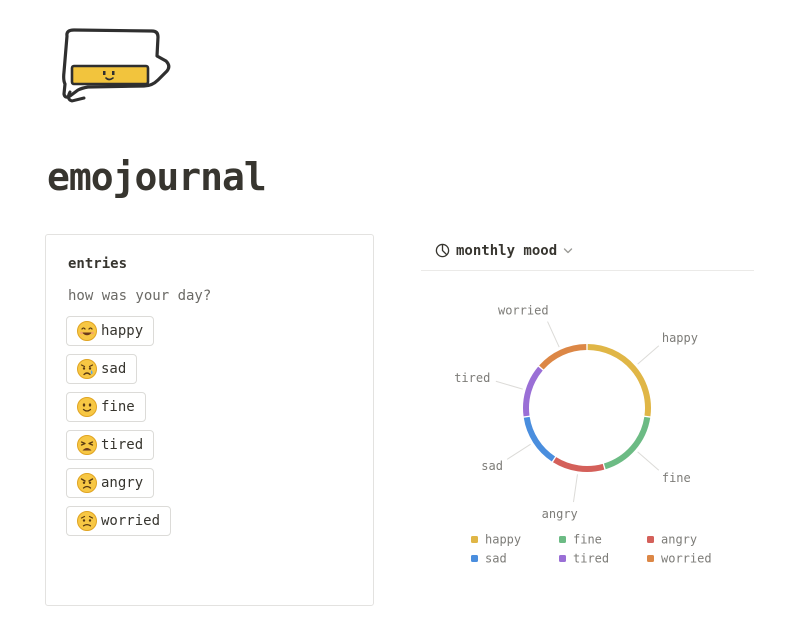 The width and height of the screenshot is (793, 630). I want to click on tired-face-icon, so click(87, 445).